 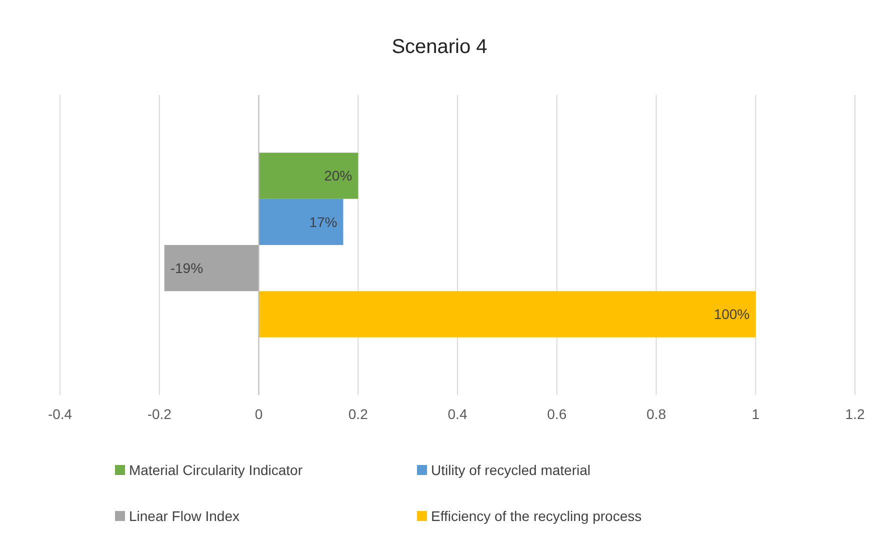 I want to click on x-tick-label: 0.4, so click(x=458, y=414).